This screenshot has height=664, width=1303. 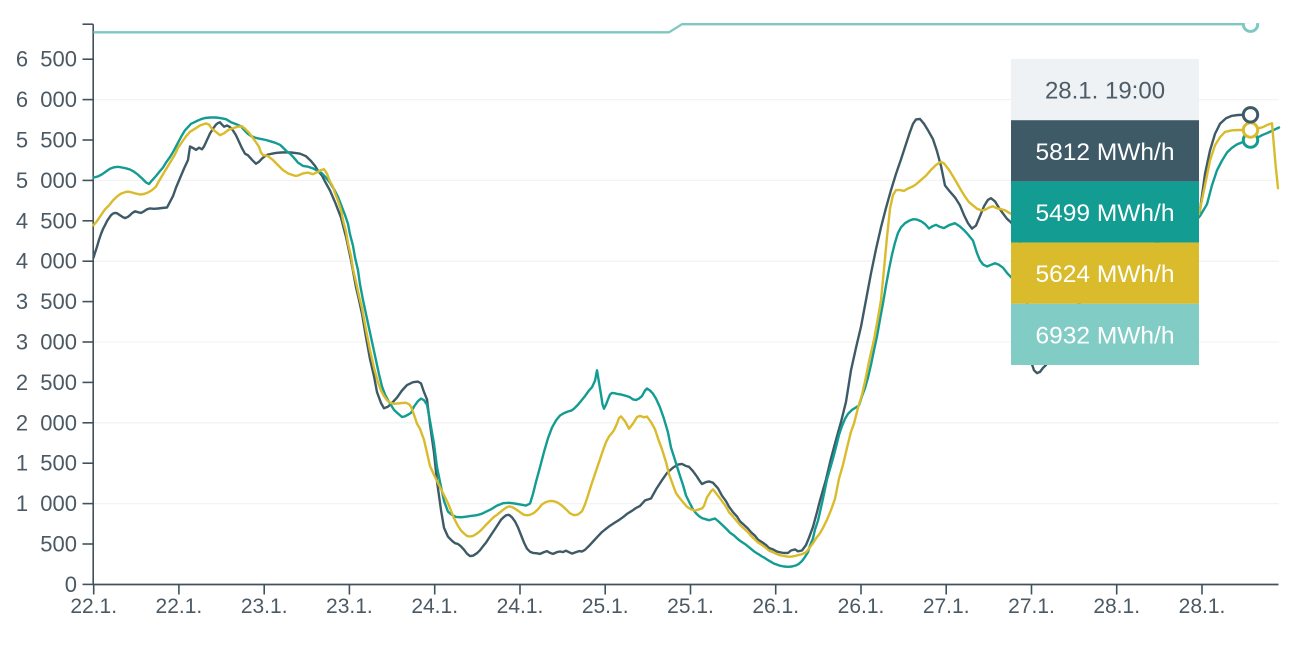 I want to click on svg-text: 3 500, so click(x=46, y=301).